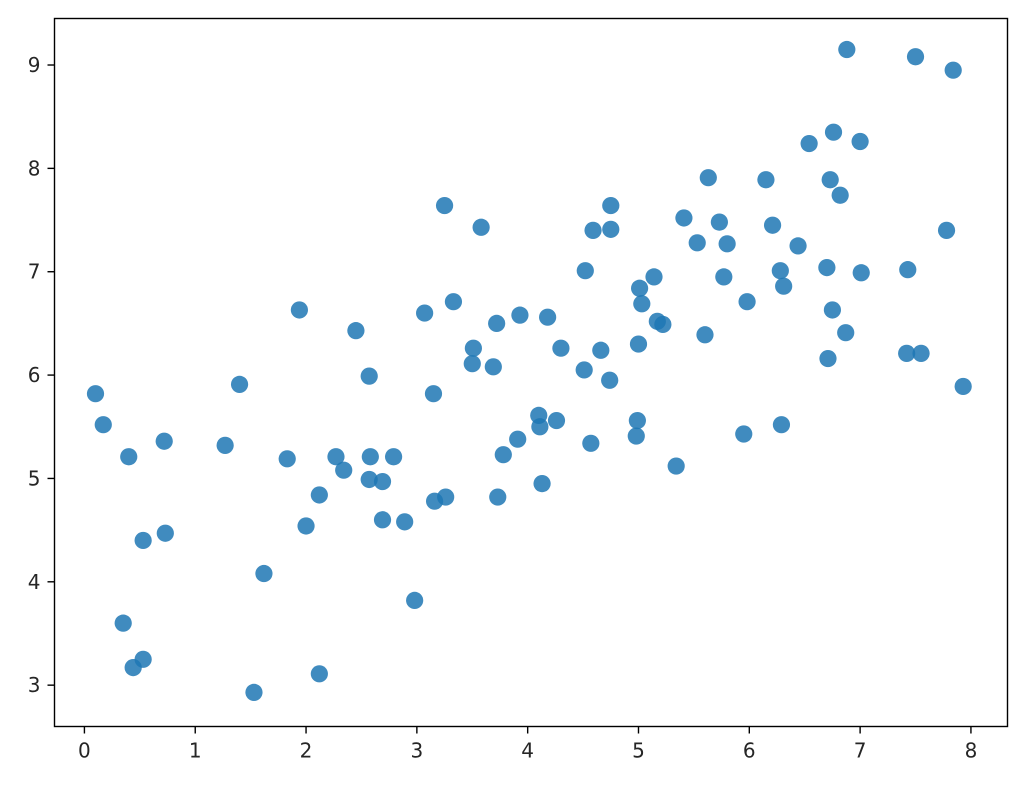  What do you see at coordinates (34, 685) in the screenshot?
I see `y-tick-label: 3` at bounding box center [34, 685].